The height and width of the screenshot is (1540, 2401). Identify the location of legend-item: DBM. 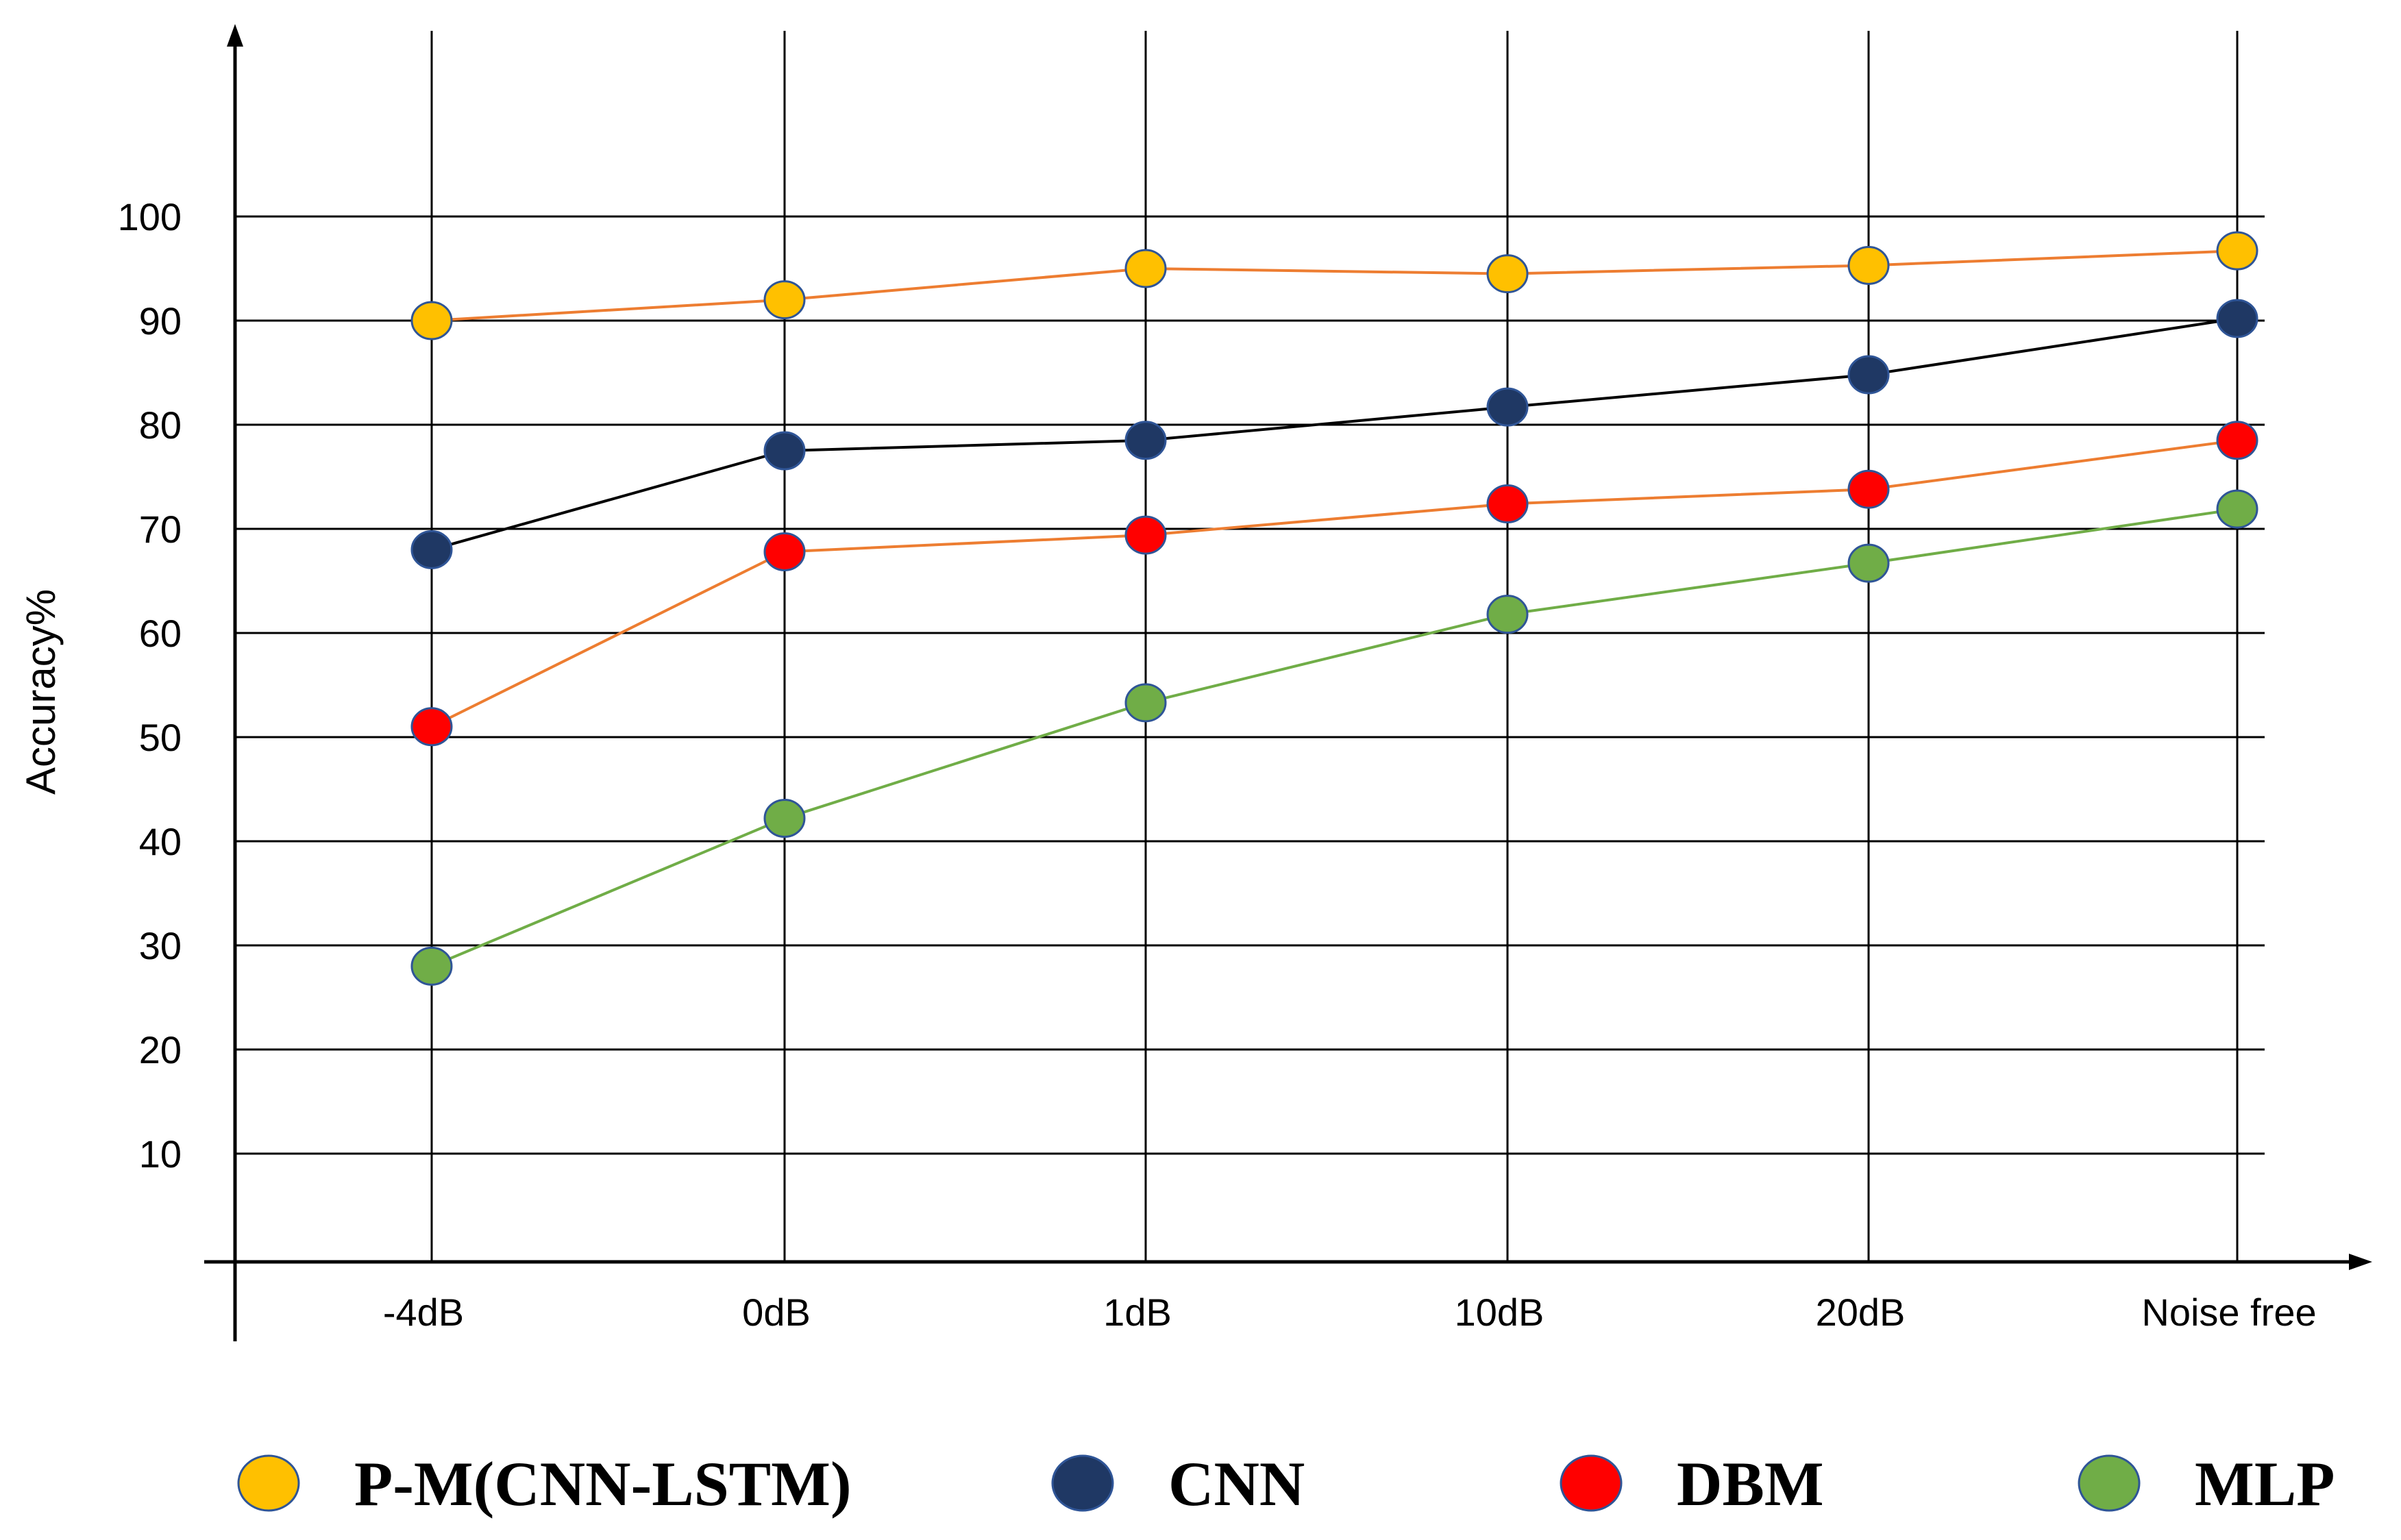
(1692, 1484).